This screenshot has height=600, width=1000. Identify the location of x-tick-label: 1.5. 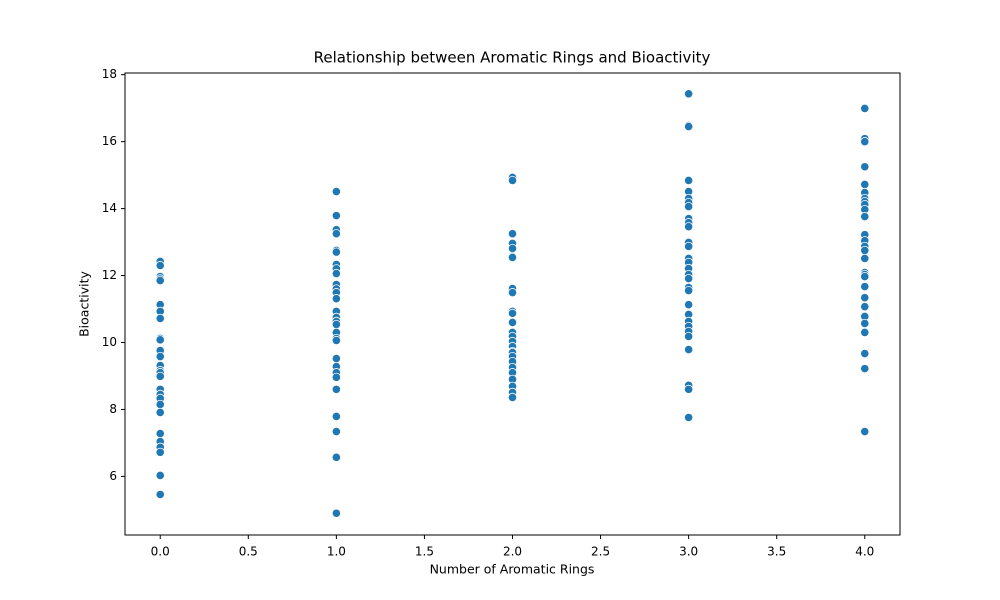
(424, 552).